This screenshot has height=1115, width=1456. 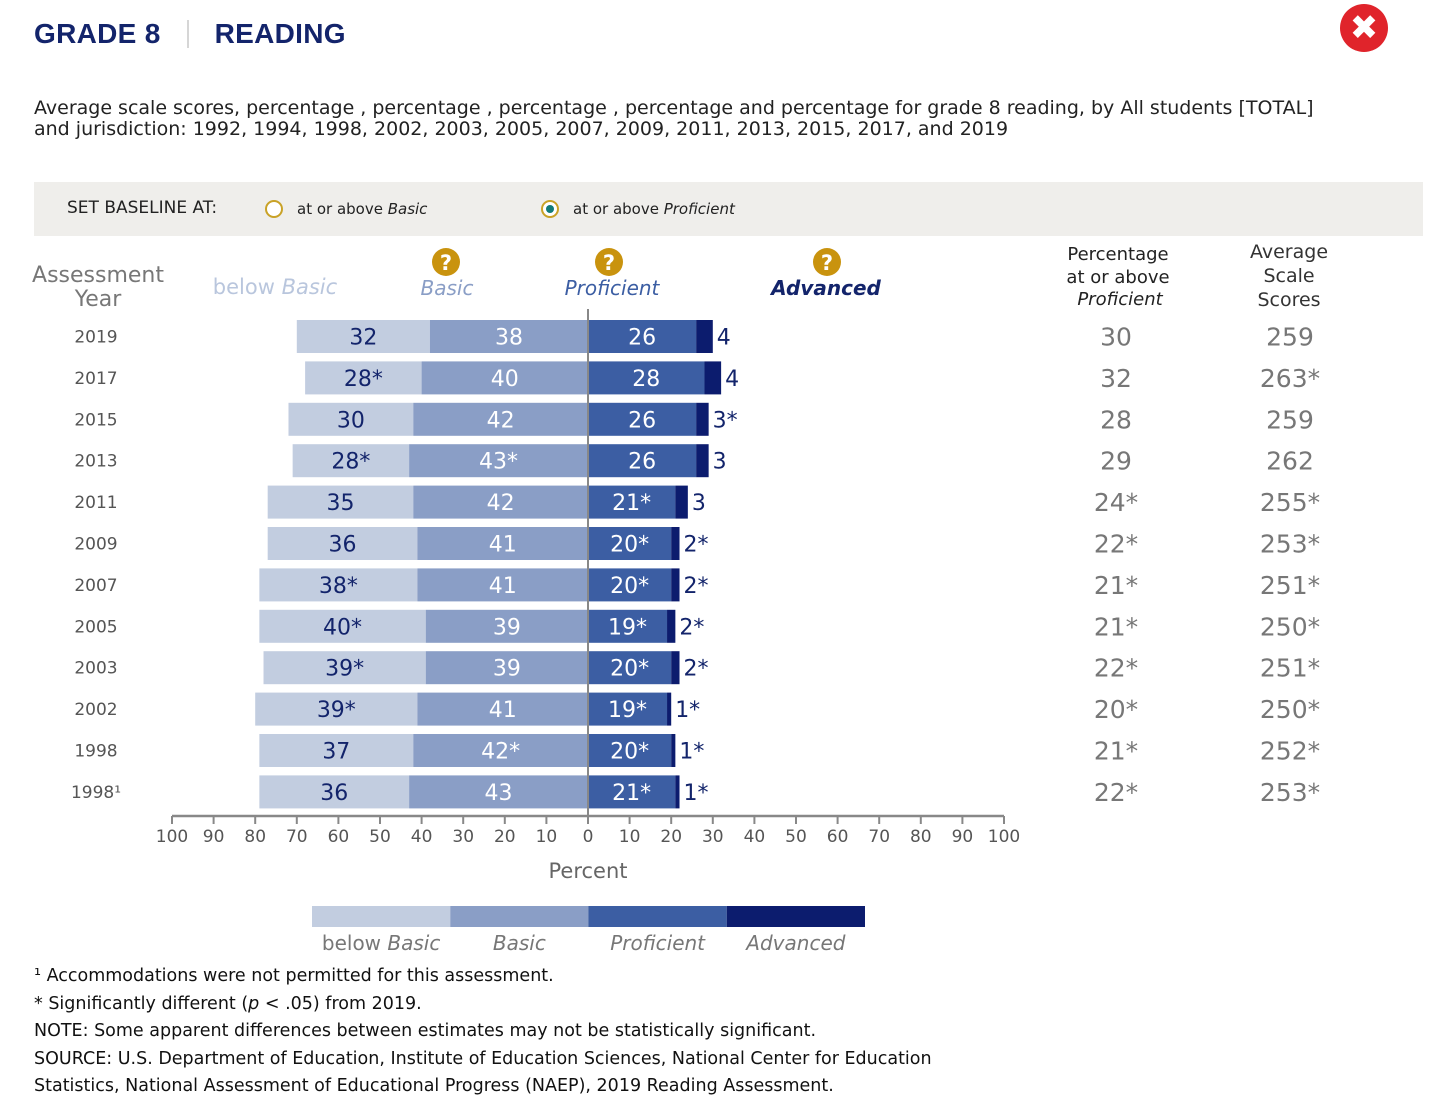 What do you see at coordinates (697, 709) in the screenshot?
I see `bar-row: 2002 39* 41 19* 1* 20* 250*` at bounding box center [697, 709].